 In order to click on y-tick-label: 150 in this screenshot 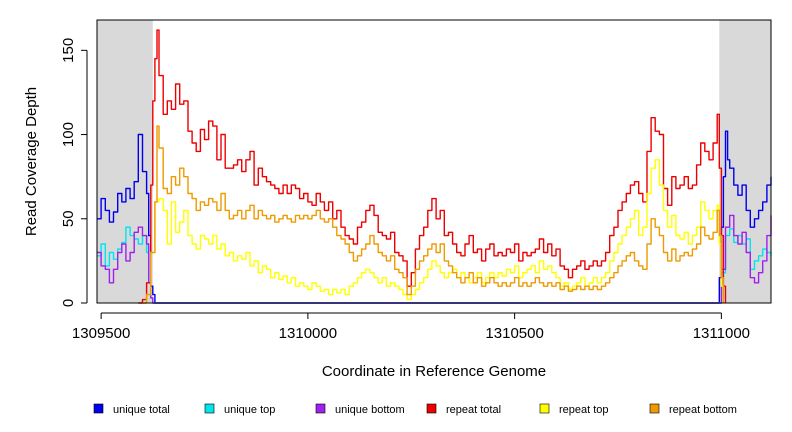, I will do `click(68, 50)`.